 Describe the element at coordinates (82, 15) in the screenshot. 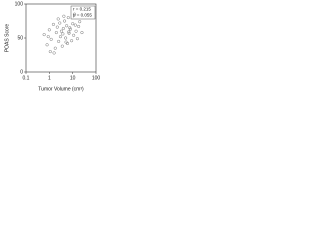

I see `legend-text: p = 0.055` at that location.